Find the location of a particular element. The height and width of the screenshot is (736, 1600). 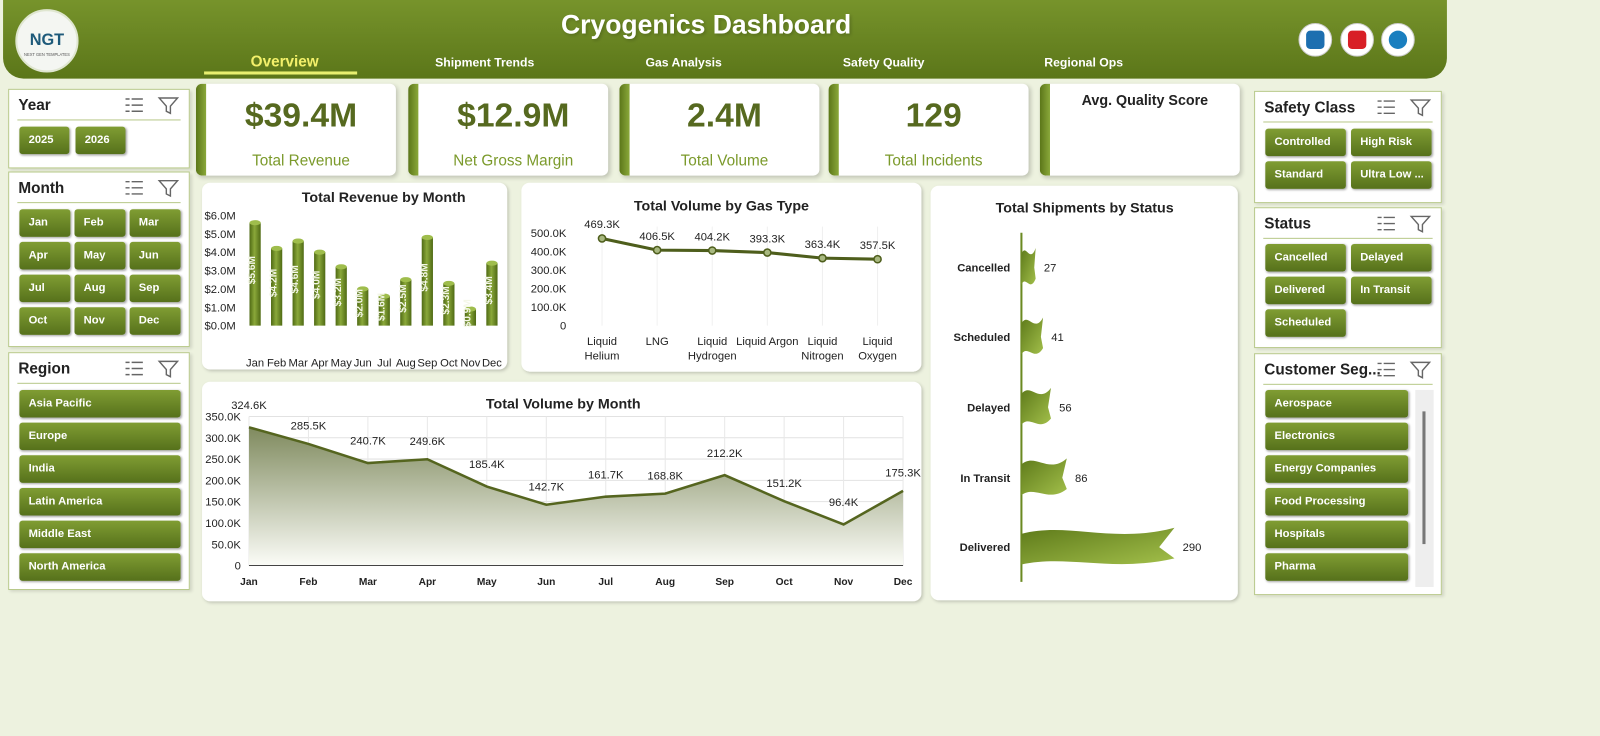

slicer-button: India is located at coordinates (100, 469).